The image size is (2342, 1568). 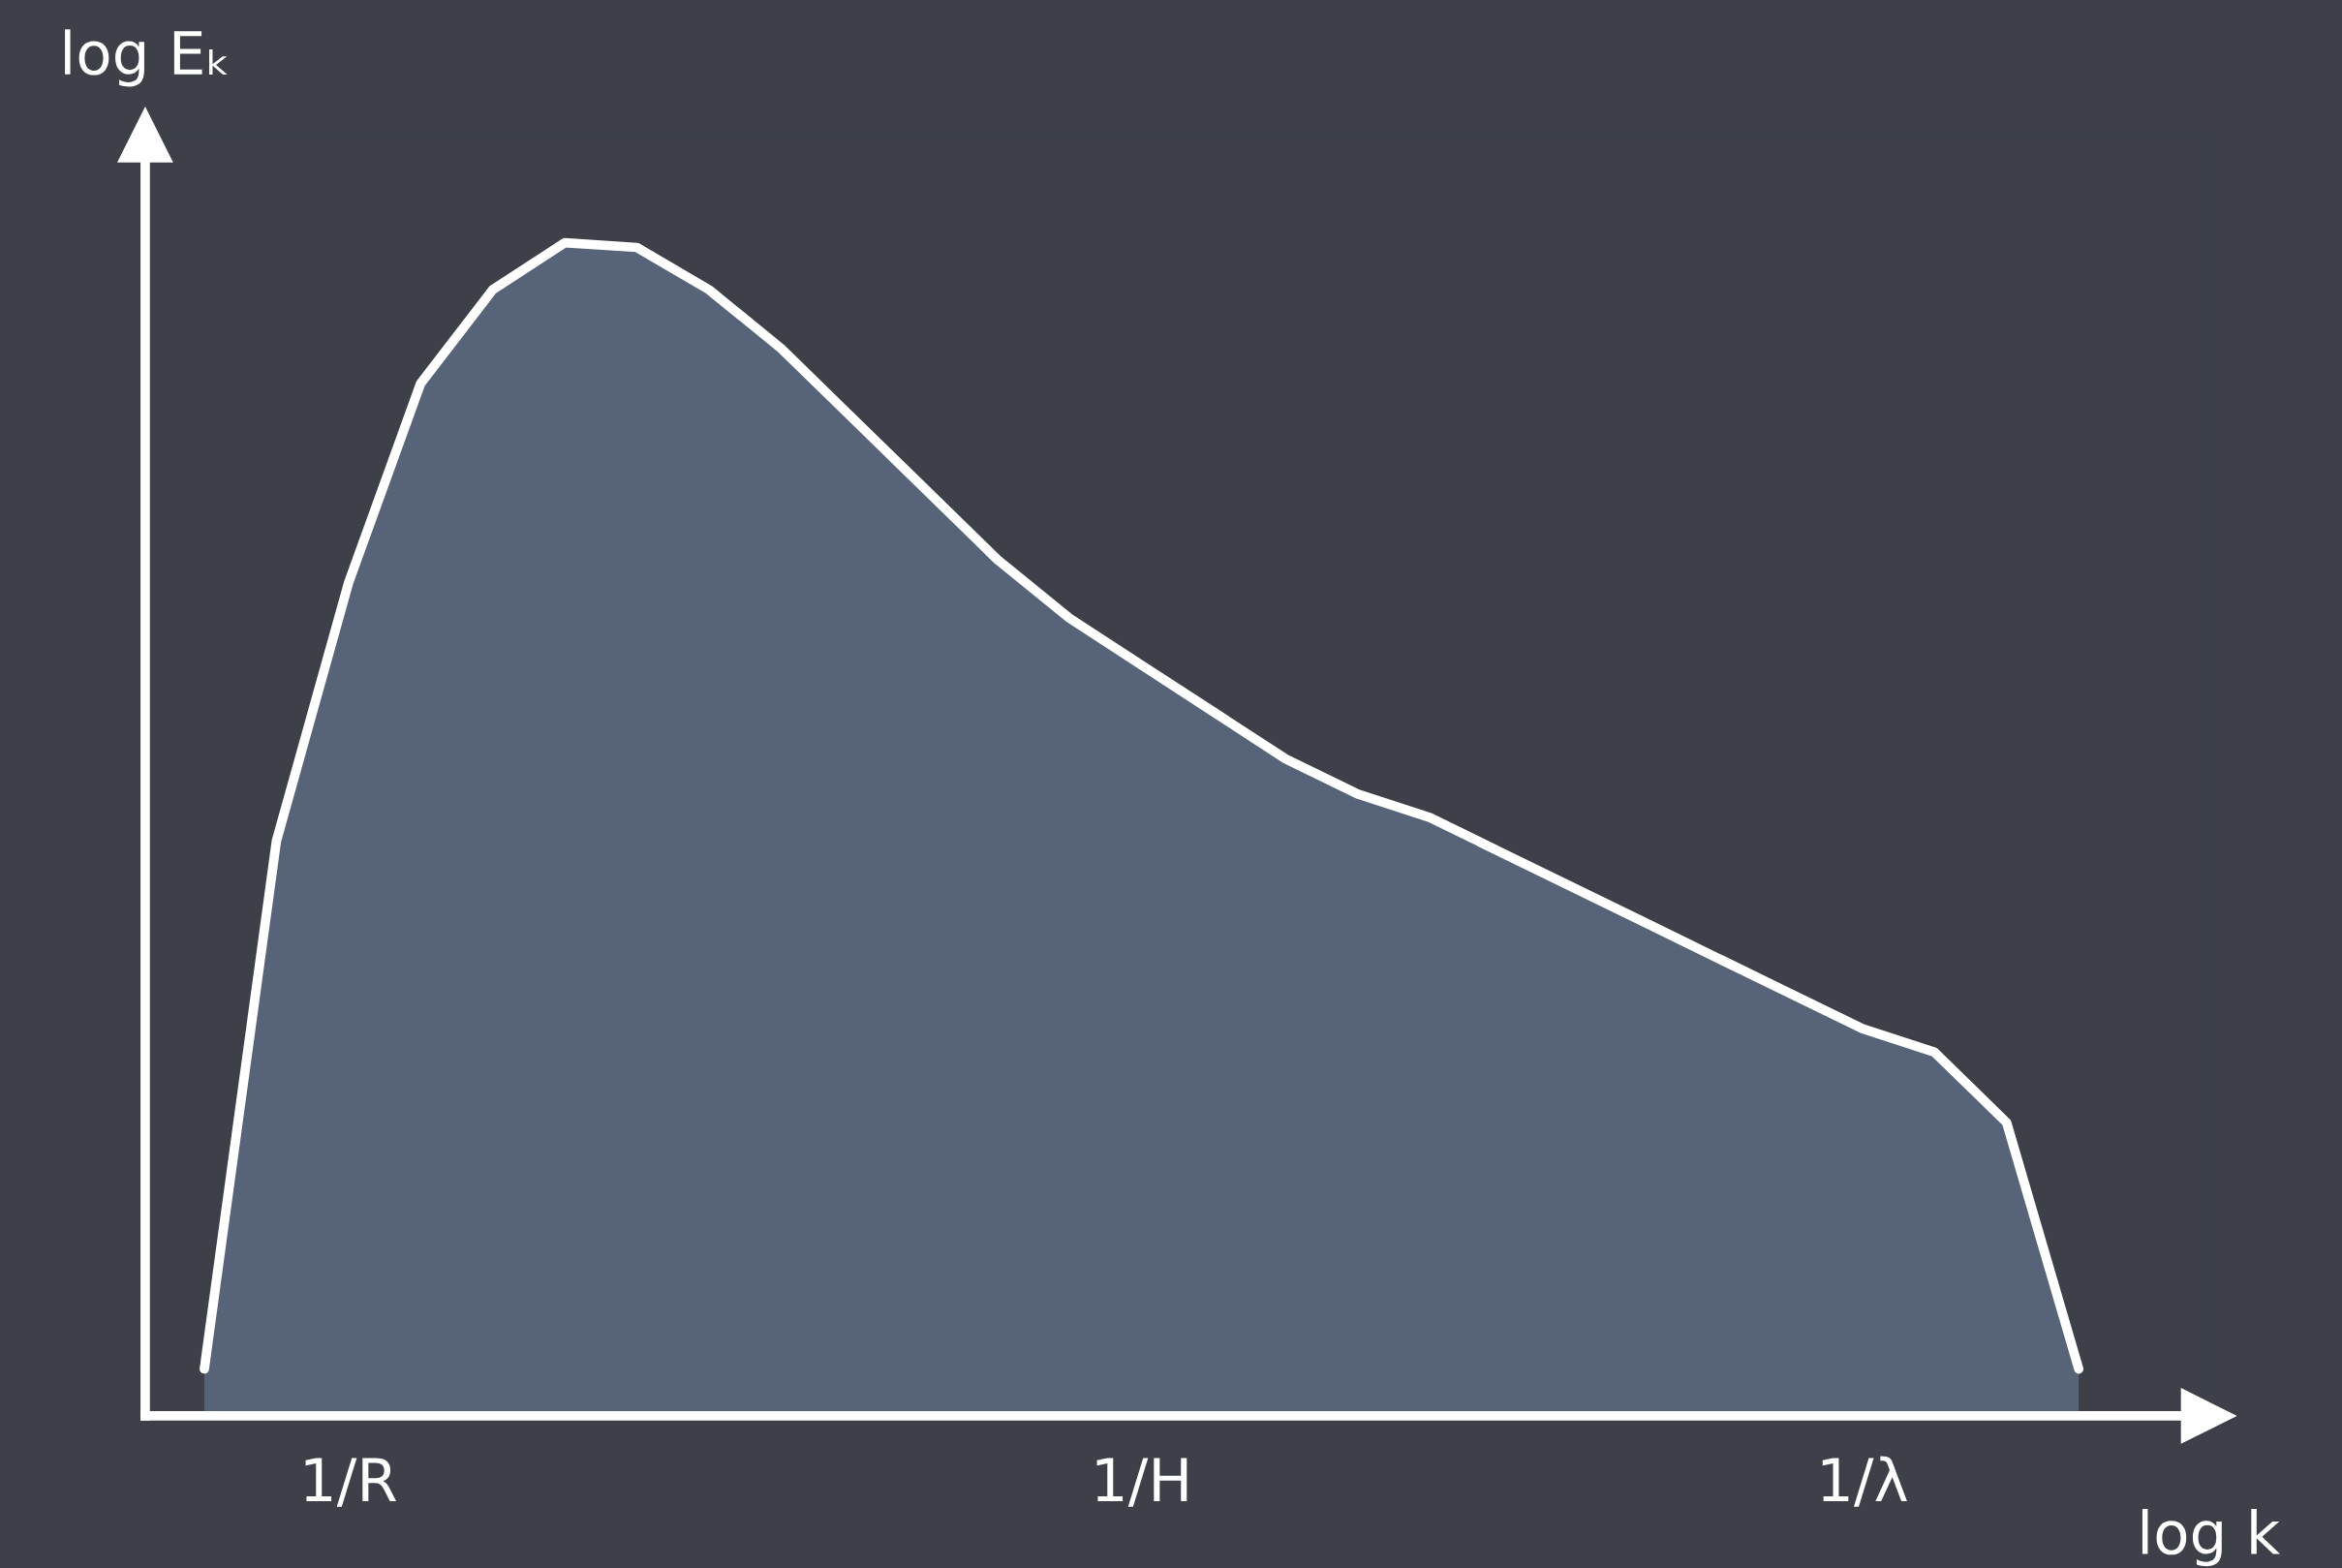 What do you see at coordinates (1864, 1481) in the screenshot?
I see `x-tick-label: 1/λ` at bounding box center [1864, 1481].